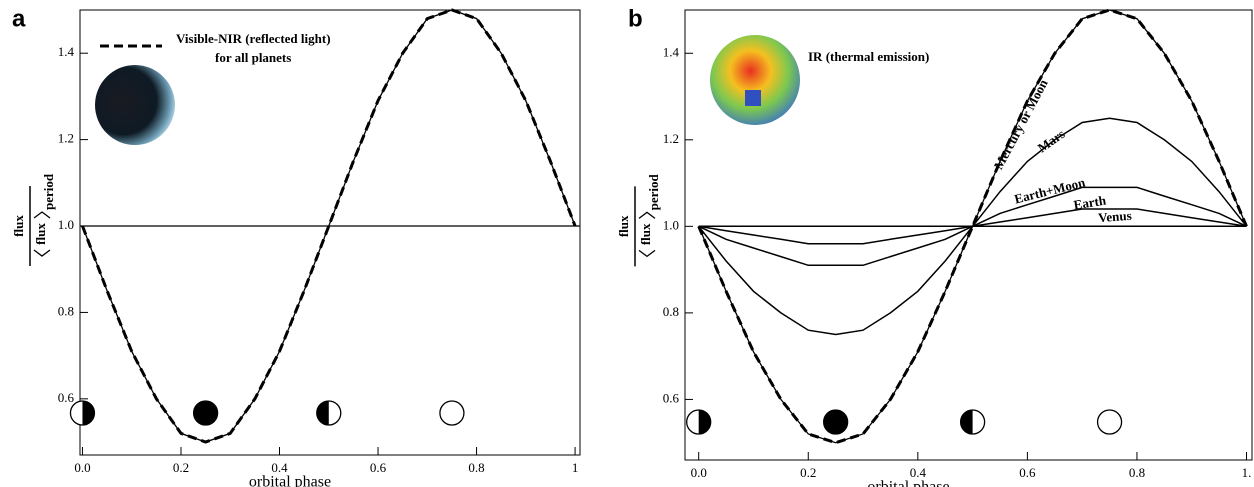  What do you see at coordinates (755, 80) in the screenshot?
I see `ir-map-image` at bounding box center [755, 80].